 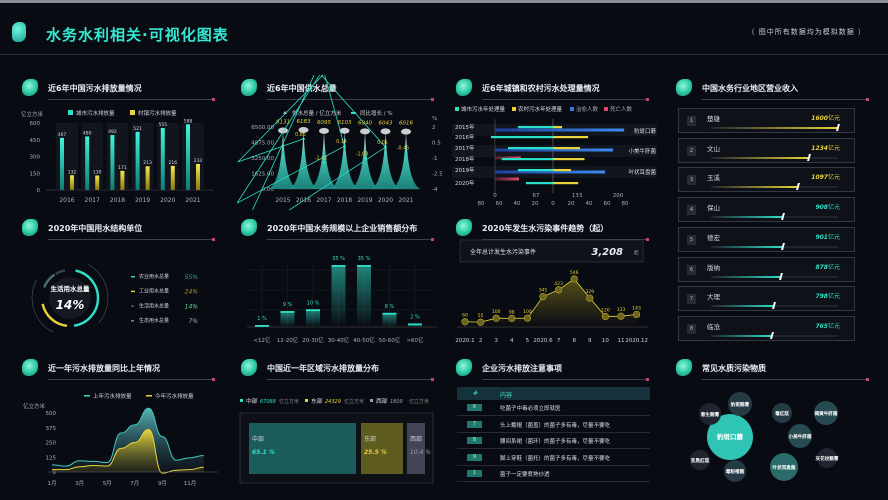 What do you see at coordinates (313, 303) in the screenshot?
I see `bar-value-label: 10 %` at bounding box center [313, 303].